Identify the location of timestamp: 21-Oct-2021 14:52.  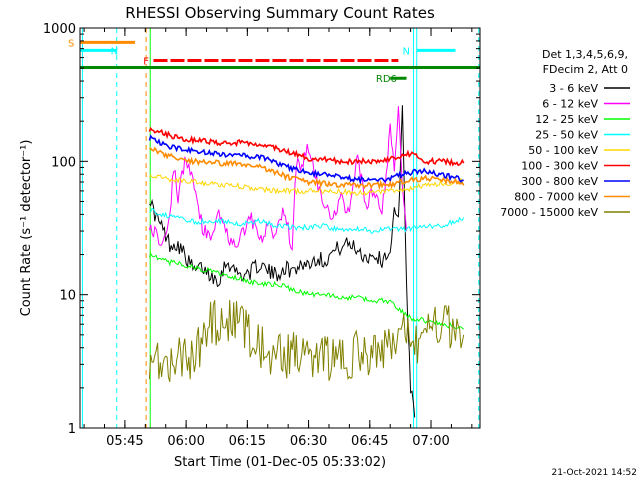
(594, 473).